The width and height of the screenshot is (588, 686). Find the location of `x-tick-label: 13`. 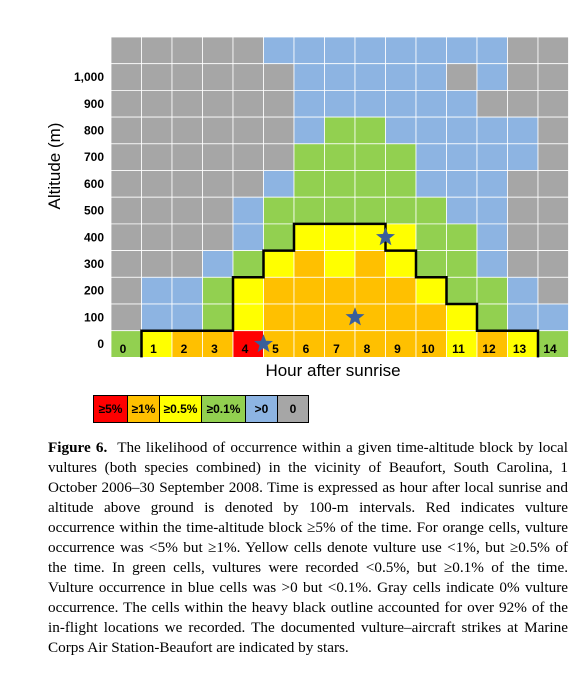

x-tick-label: 13 is located at coordinates (520, 349).